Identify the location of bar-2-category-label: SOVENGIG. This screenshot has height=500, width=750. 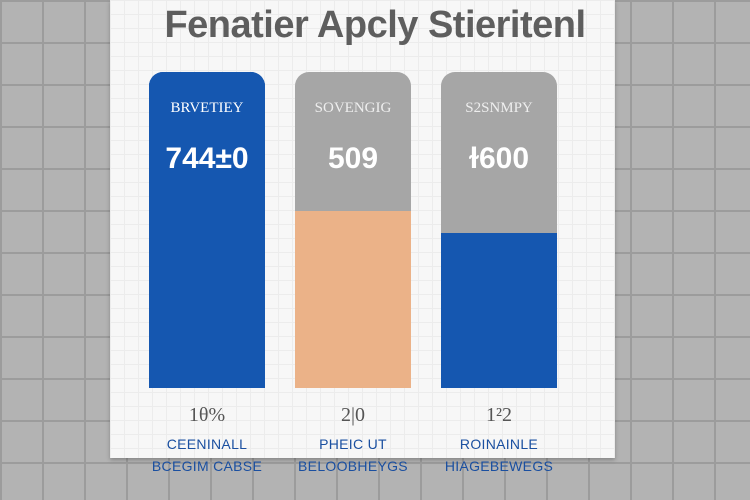
(353, 108).